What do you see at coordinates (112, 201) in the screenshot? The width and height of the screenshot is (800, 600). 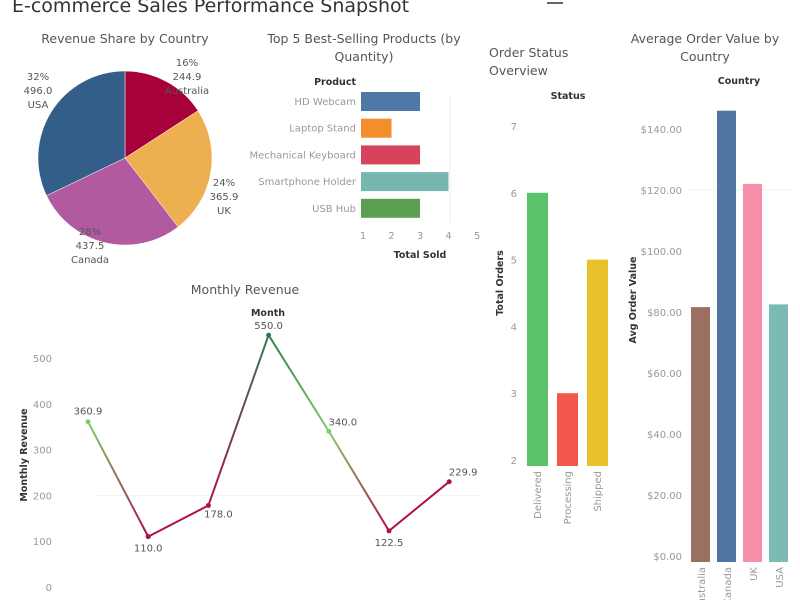 I see `pie-slice-canada` at bounding box center [112, 201].